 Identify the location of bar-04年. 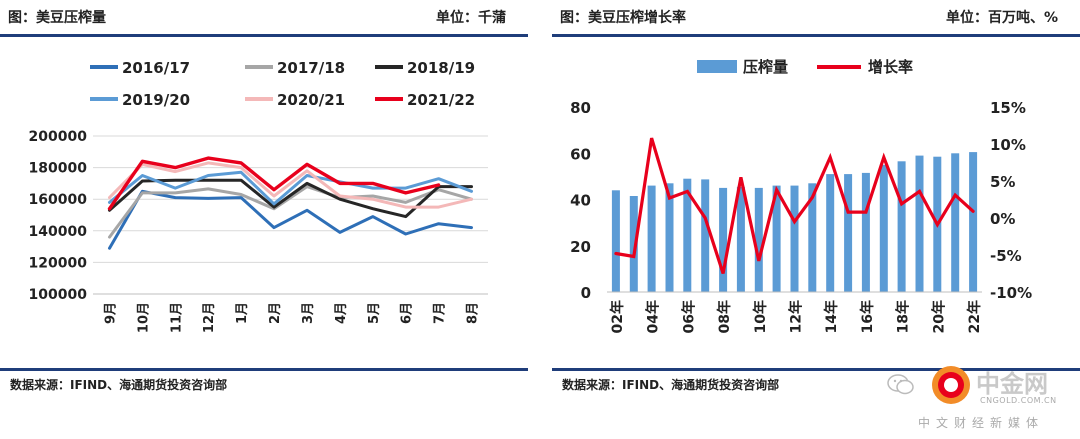
(651, 238).